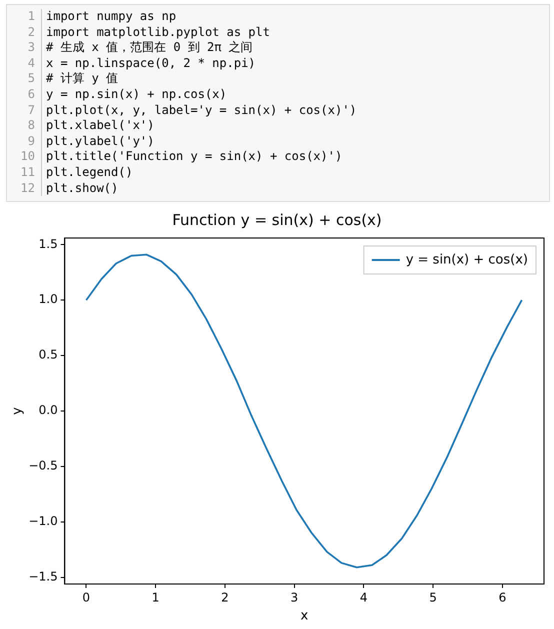 The height and width of the screenshot is (629, 554). I want to click on x-tick-label: 2, so click(225, 597).